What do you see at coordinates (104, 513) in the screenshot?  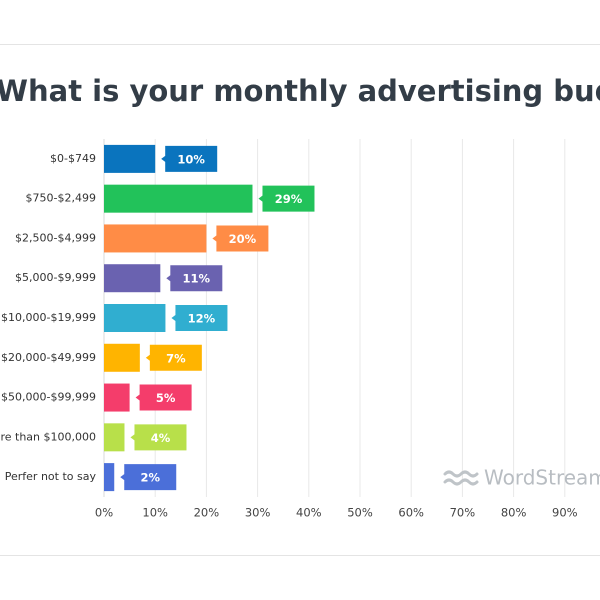 I see `x-tick-label: 0%` at bounding box center [104, 513].